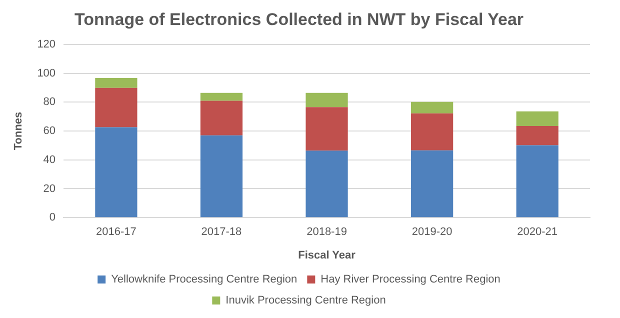 The width and height of the screenshot is (620, 318). I want to click on x-tick-label: 2018-19, so click(326, 232).